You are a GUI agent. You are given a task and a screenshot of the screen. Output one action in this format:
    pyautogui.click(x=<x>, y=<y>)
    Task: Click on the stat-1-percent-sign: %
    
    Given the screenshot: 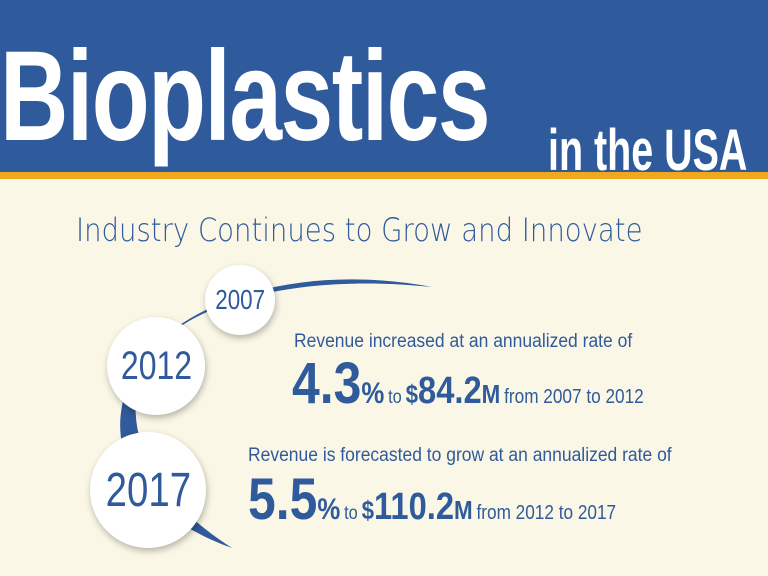 What is the action you would take?
    pyautogui.click(x=373, y=393)
    